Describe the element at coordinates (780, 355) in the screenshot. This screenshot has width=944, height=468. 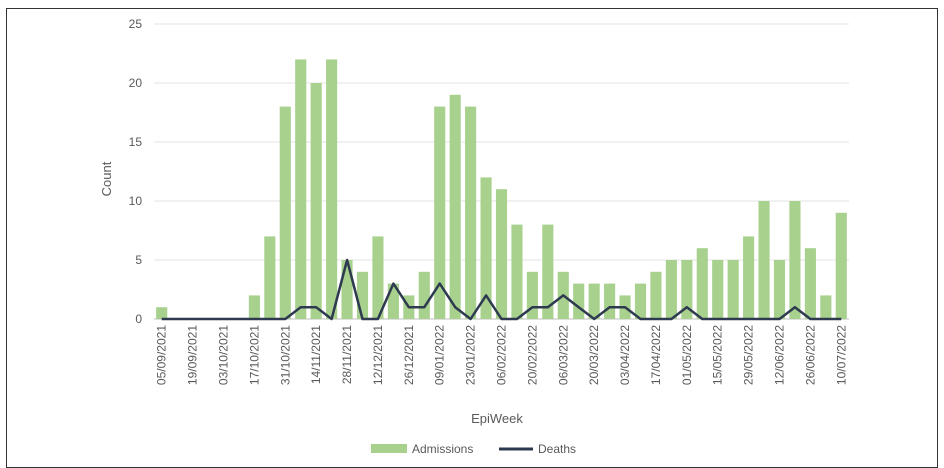
I see `x-tick-label: 12/06/2022` at that location.